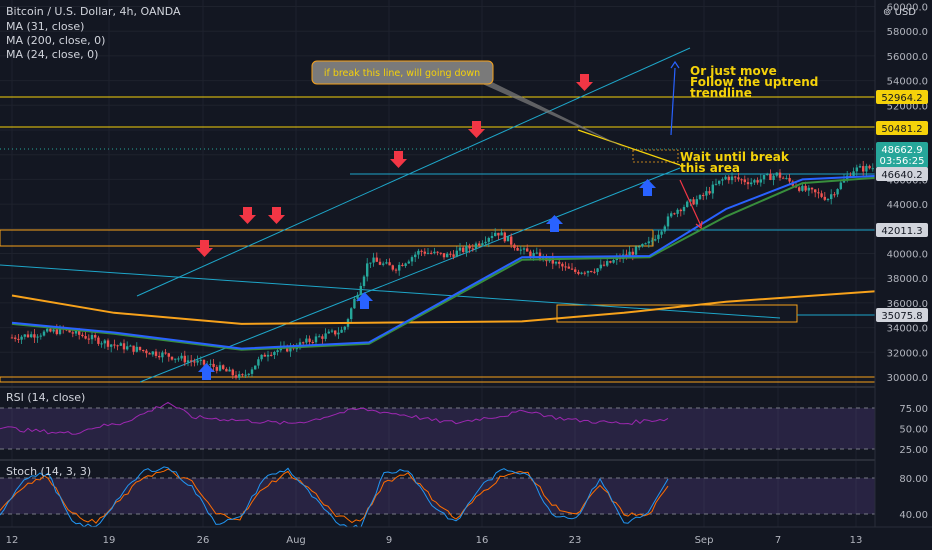  I want to click on callout-text: if break this line, will going down, so click(402, 73).